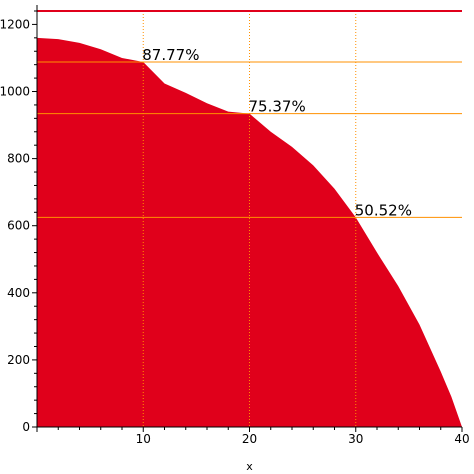  Describe the element at coordinates (15, 92) in the screenshot. I see `y-tick-label-1000: 1000` at that location.